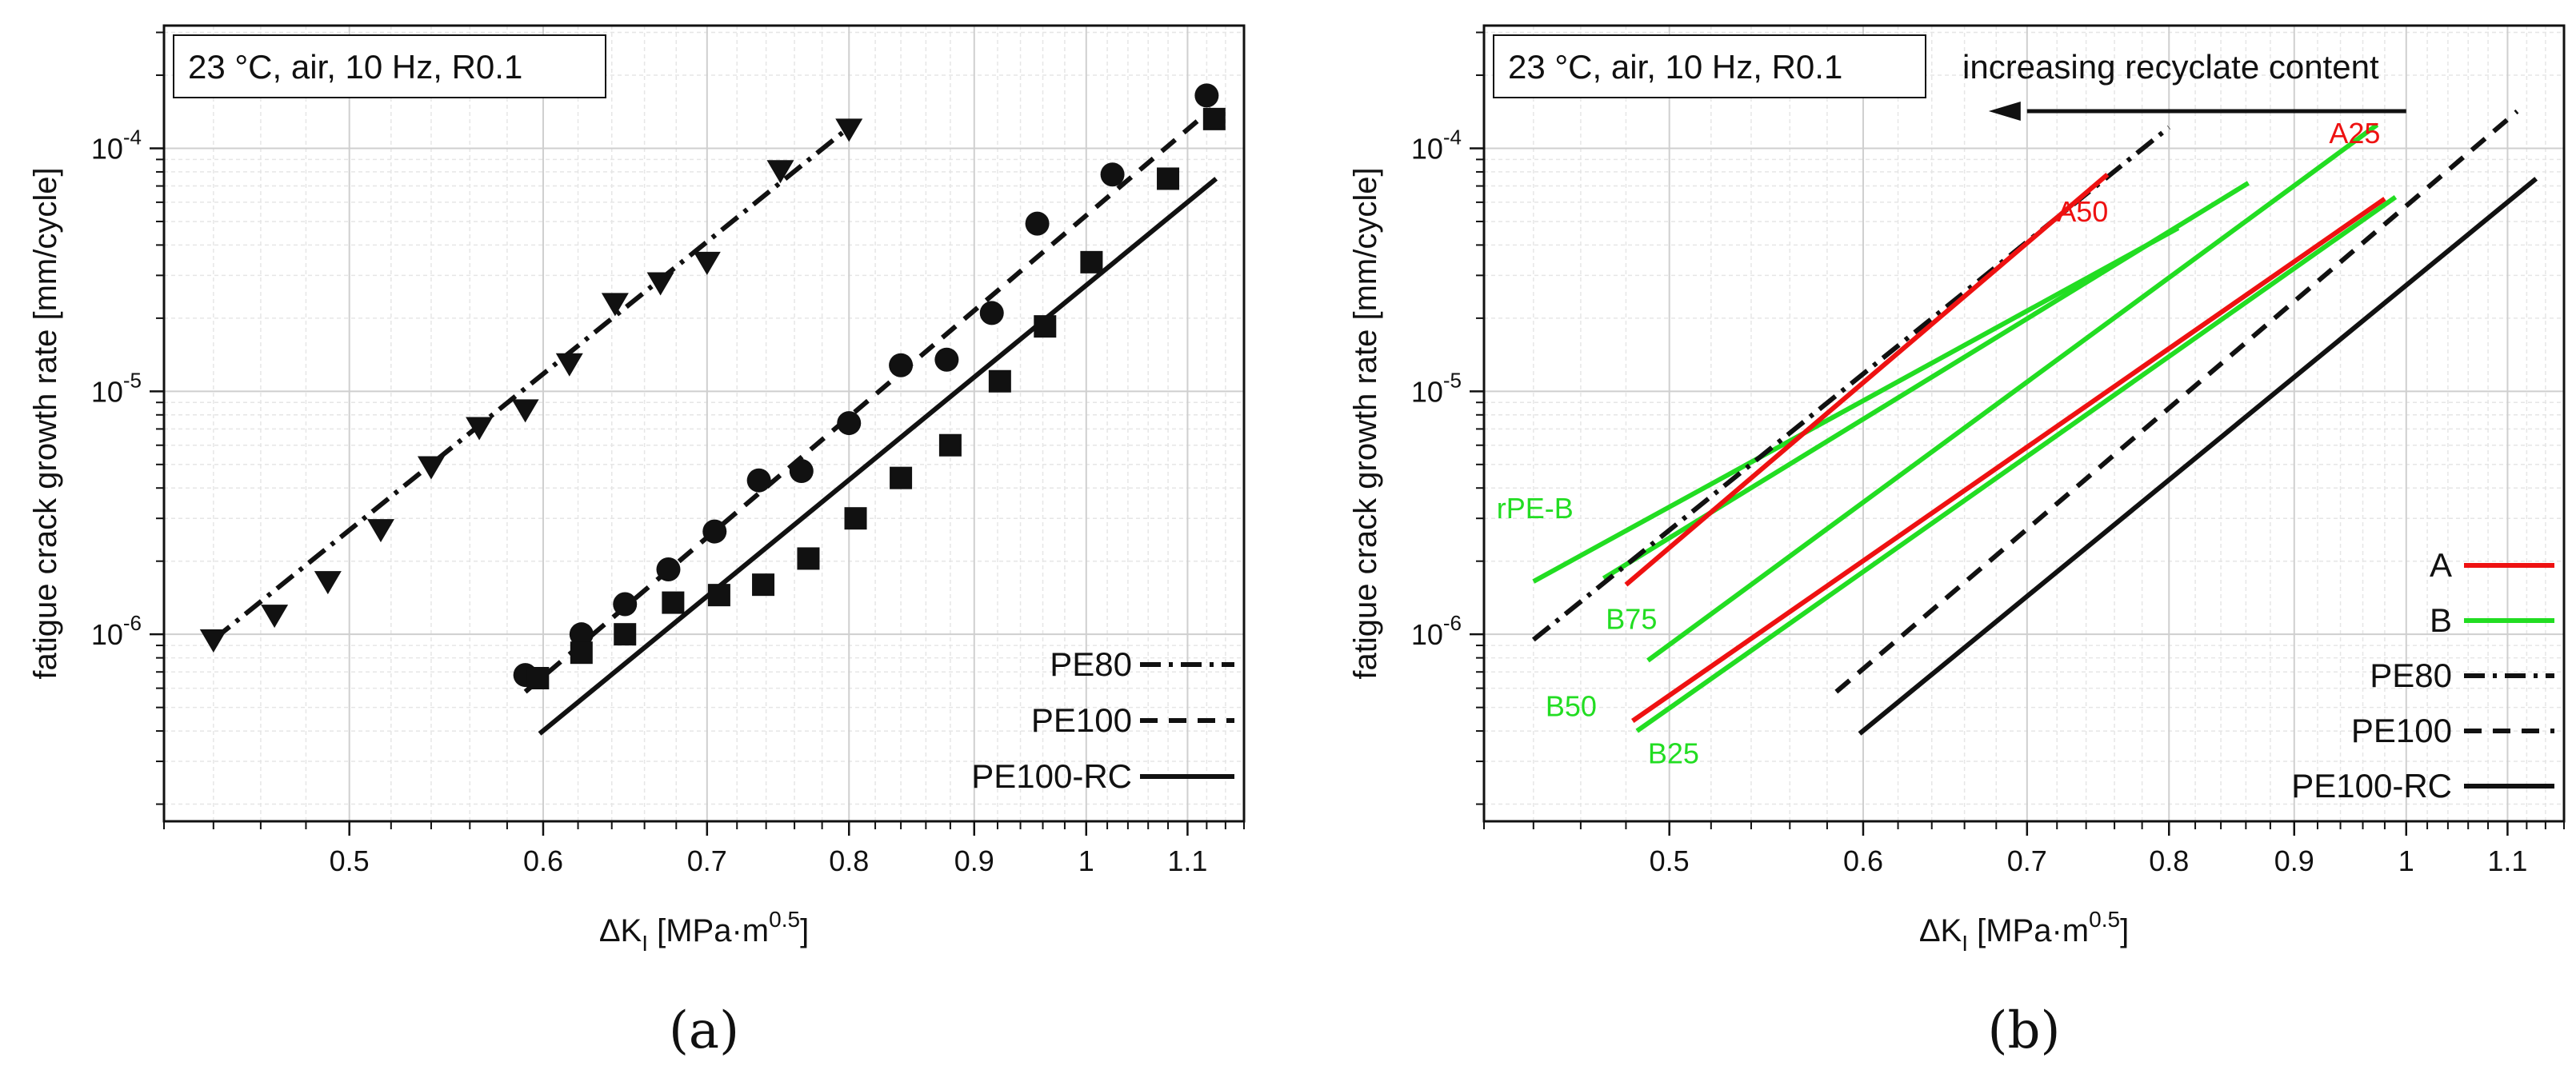 The width and height of the screenshot is (2576, 1066). I want to click on fit-line-pe100-rc, so click(878, 456).